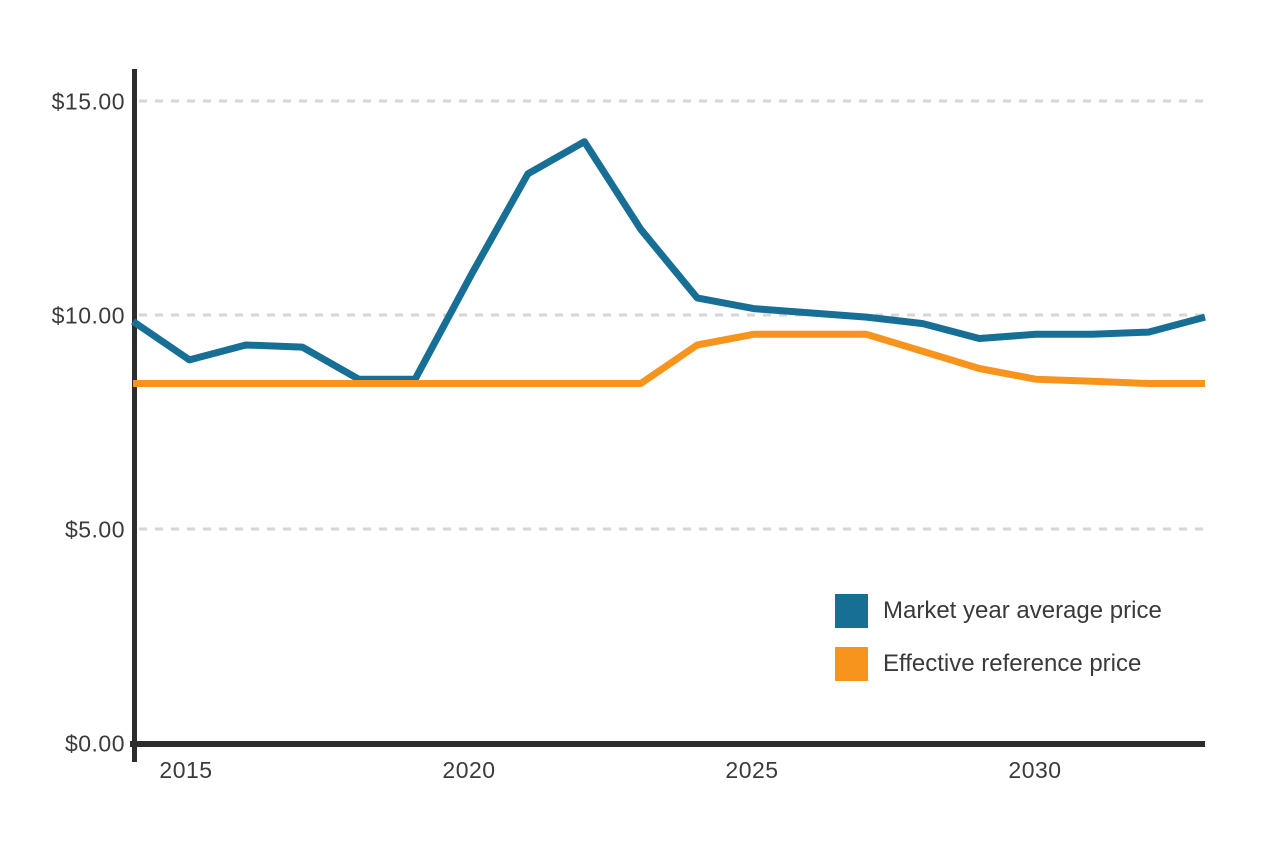 Image resolution: width=1276 pixels, height=857 pixels. What do you see at coordinates (94, 743) in the screenshot?
I see `y-axis-tick-label-0: $0.00` at bounding box center [94, 743].